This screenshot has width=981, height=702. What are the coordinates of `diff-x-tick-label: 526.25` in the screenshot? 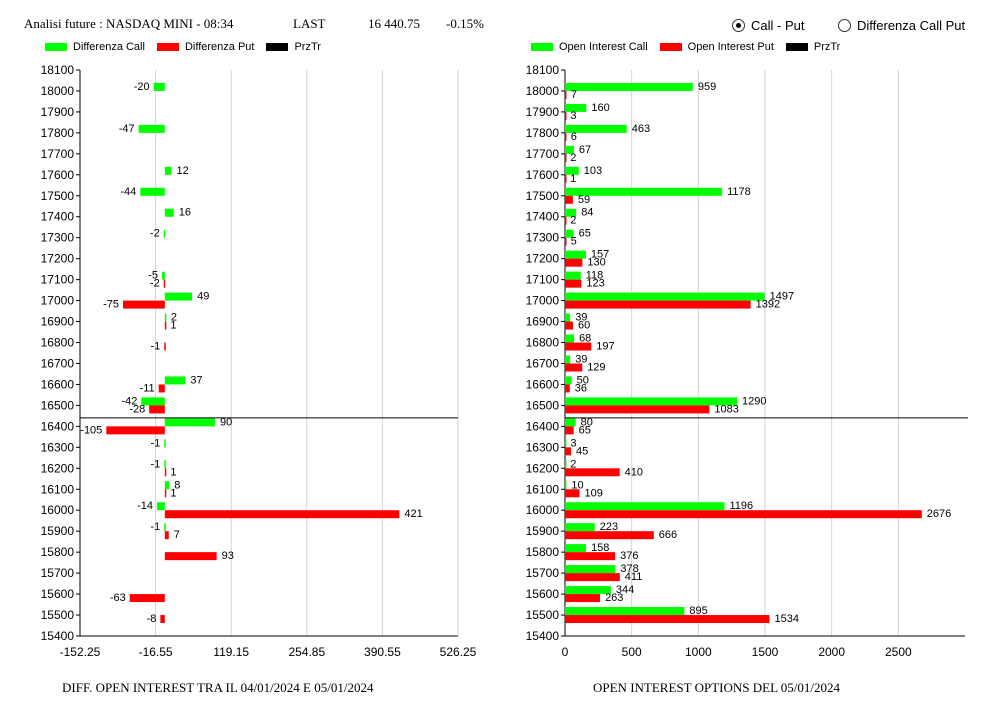 It's located at (458, 652).